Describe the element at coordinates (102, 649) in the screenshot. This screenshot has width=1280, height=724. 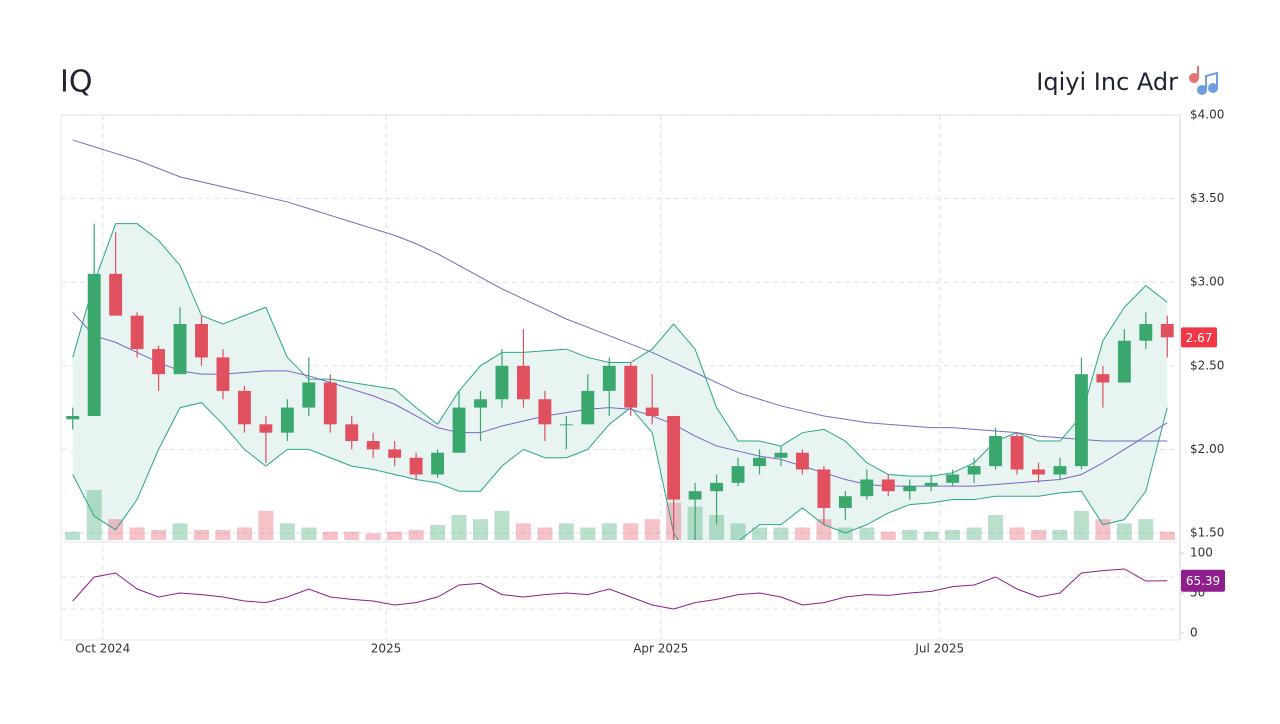
I see `x-tick-label: Oct 2024` at that location.